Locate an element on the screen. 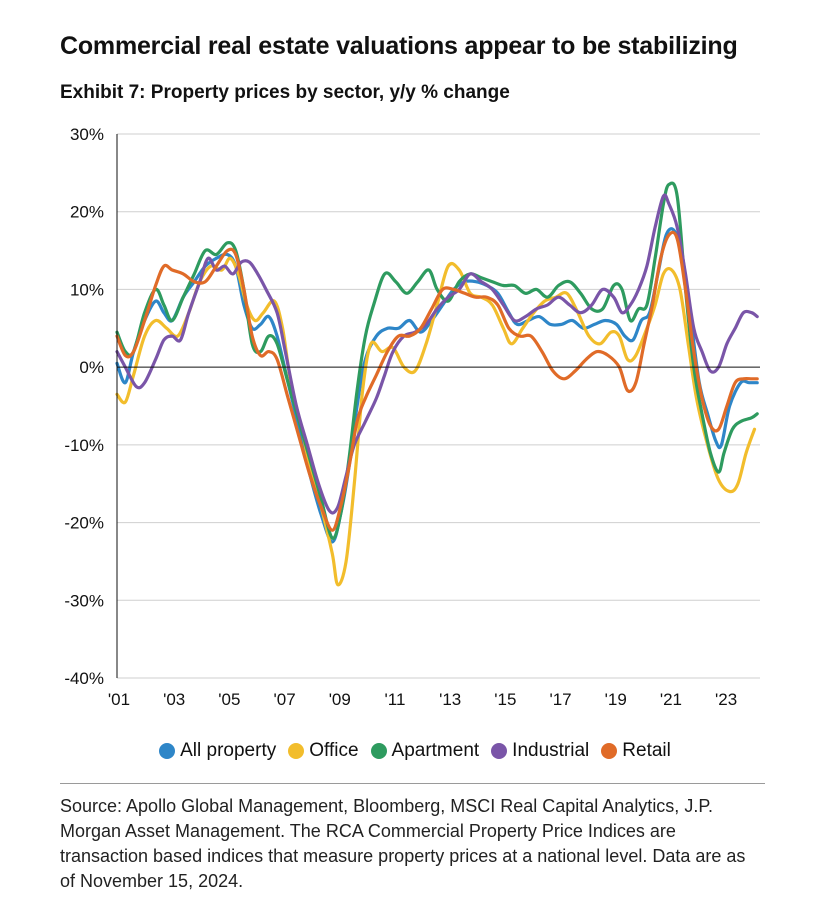 The height and width of the screenshot is (905, 830). x-tick-label: '01 is located at coordinates (119, 699).